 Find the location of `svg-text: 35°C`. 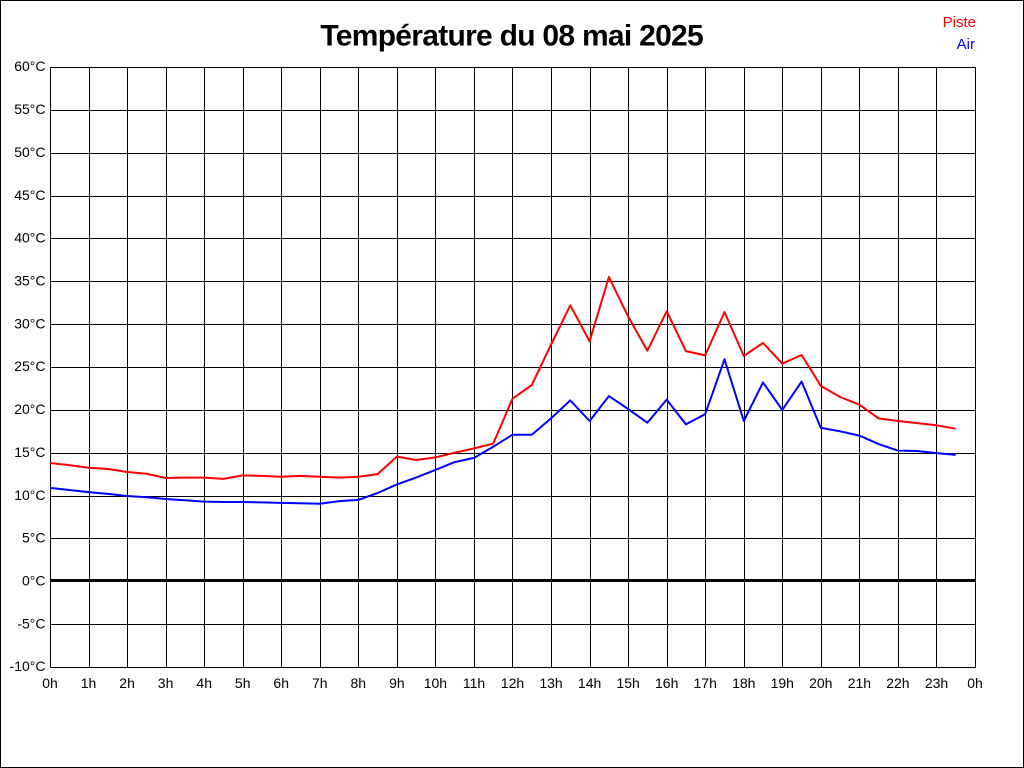

svg-text: 35°C is located at coordinates (29, 281).